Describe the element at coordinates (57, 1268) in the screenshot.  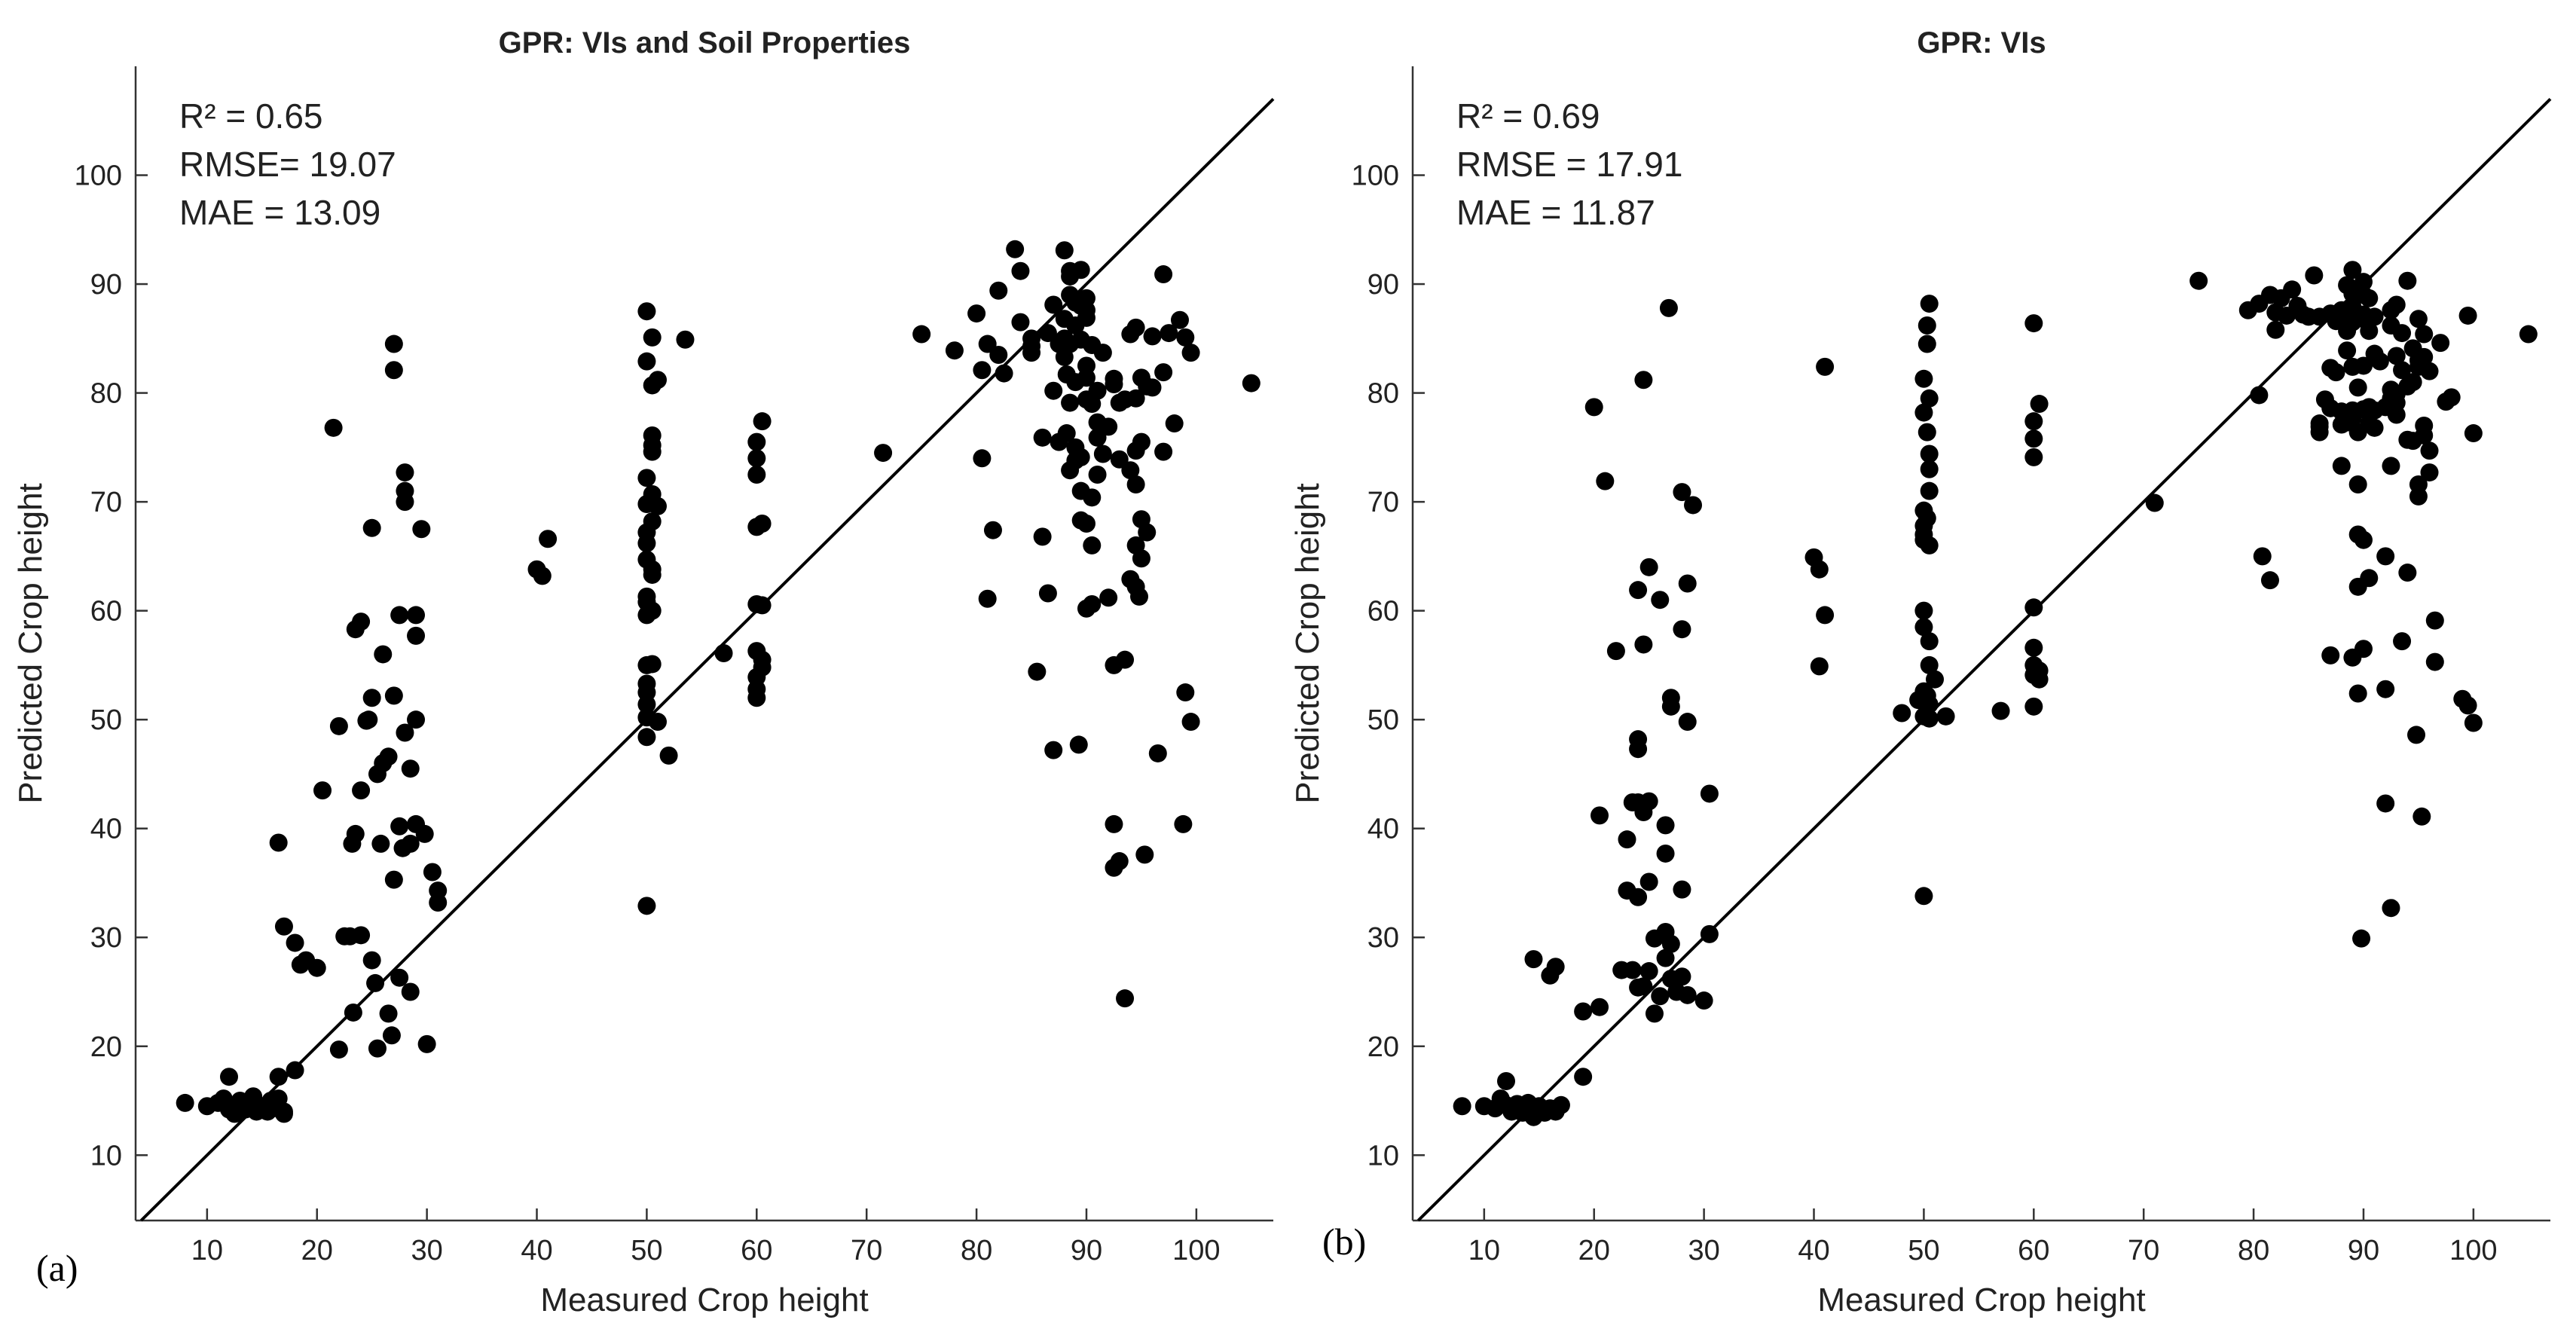
I see `panel-label: (a)` at that location.